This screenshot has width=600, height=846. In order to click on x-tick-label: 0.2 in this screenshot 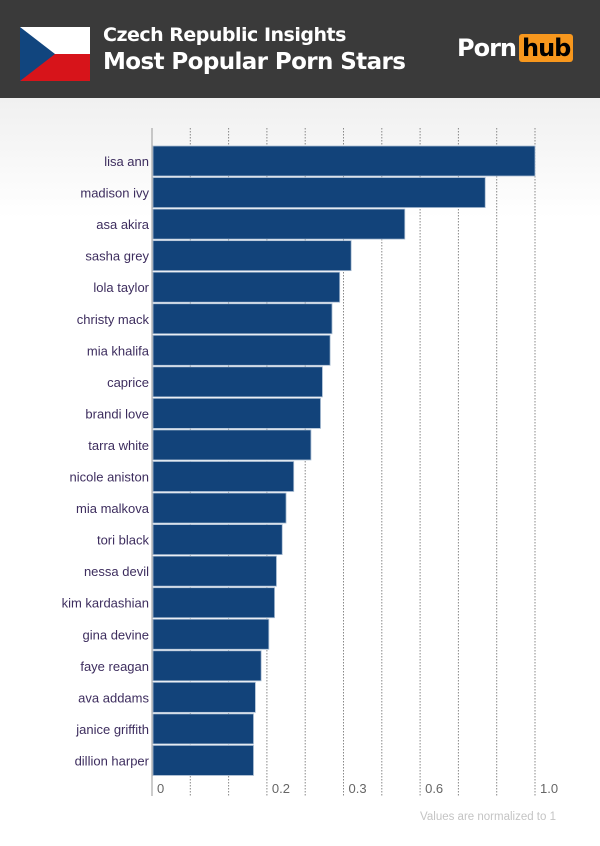, I will do `click(281, 788)`.